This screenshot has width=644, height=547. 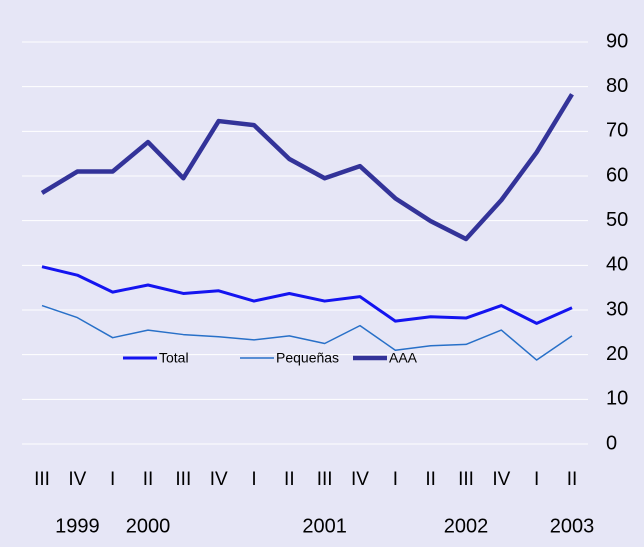 What do you see at coordinates (403, 358) in the screenshot?
I see `legend-label: AAA` at bounding box center [403, 358].